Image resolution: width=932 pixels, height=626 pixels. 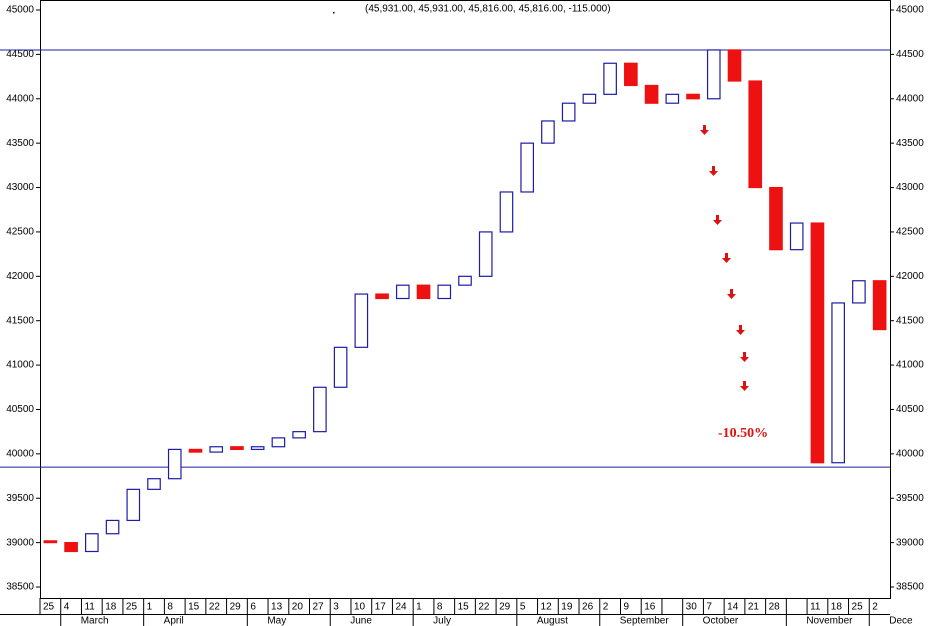 What do you see at coordinates (775, 607) in the screenshot?
I see `x-tick-label: 28` at bounding box center [775, 607].